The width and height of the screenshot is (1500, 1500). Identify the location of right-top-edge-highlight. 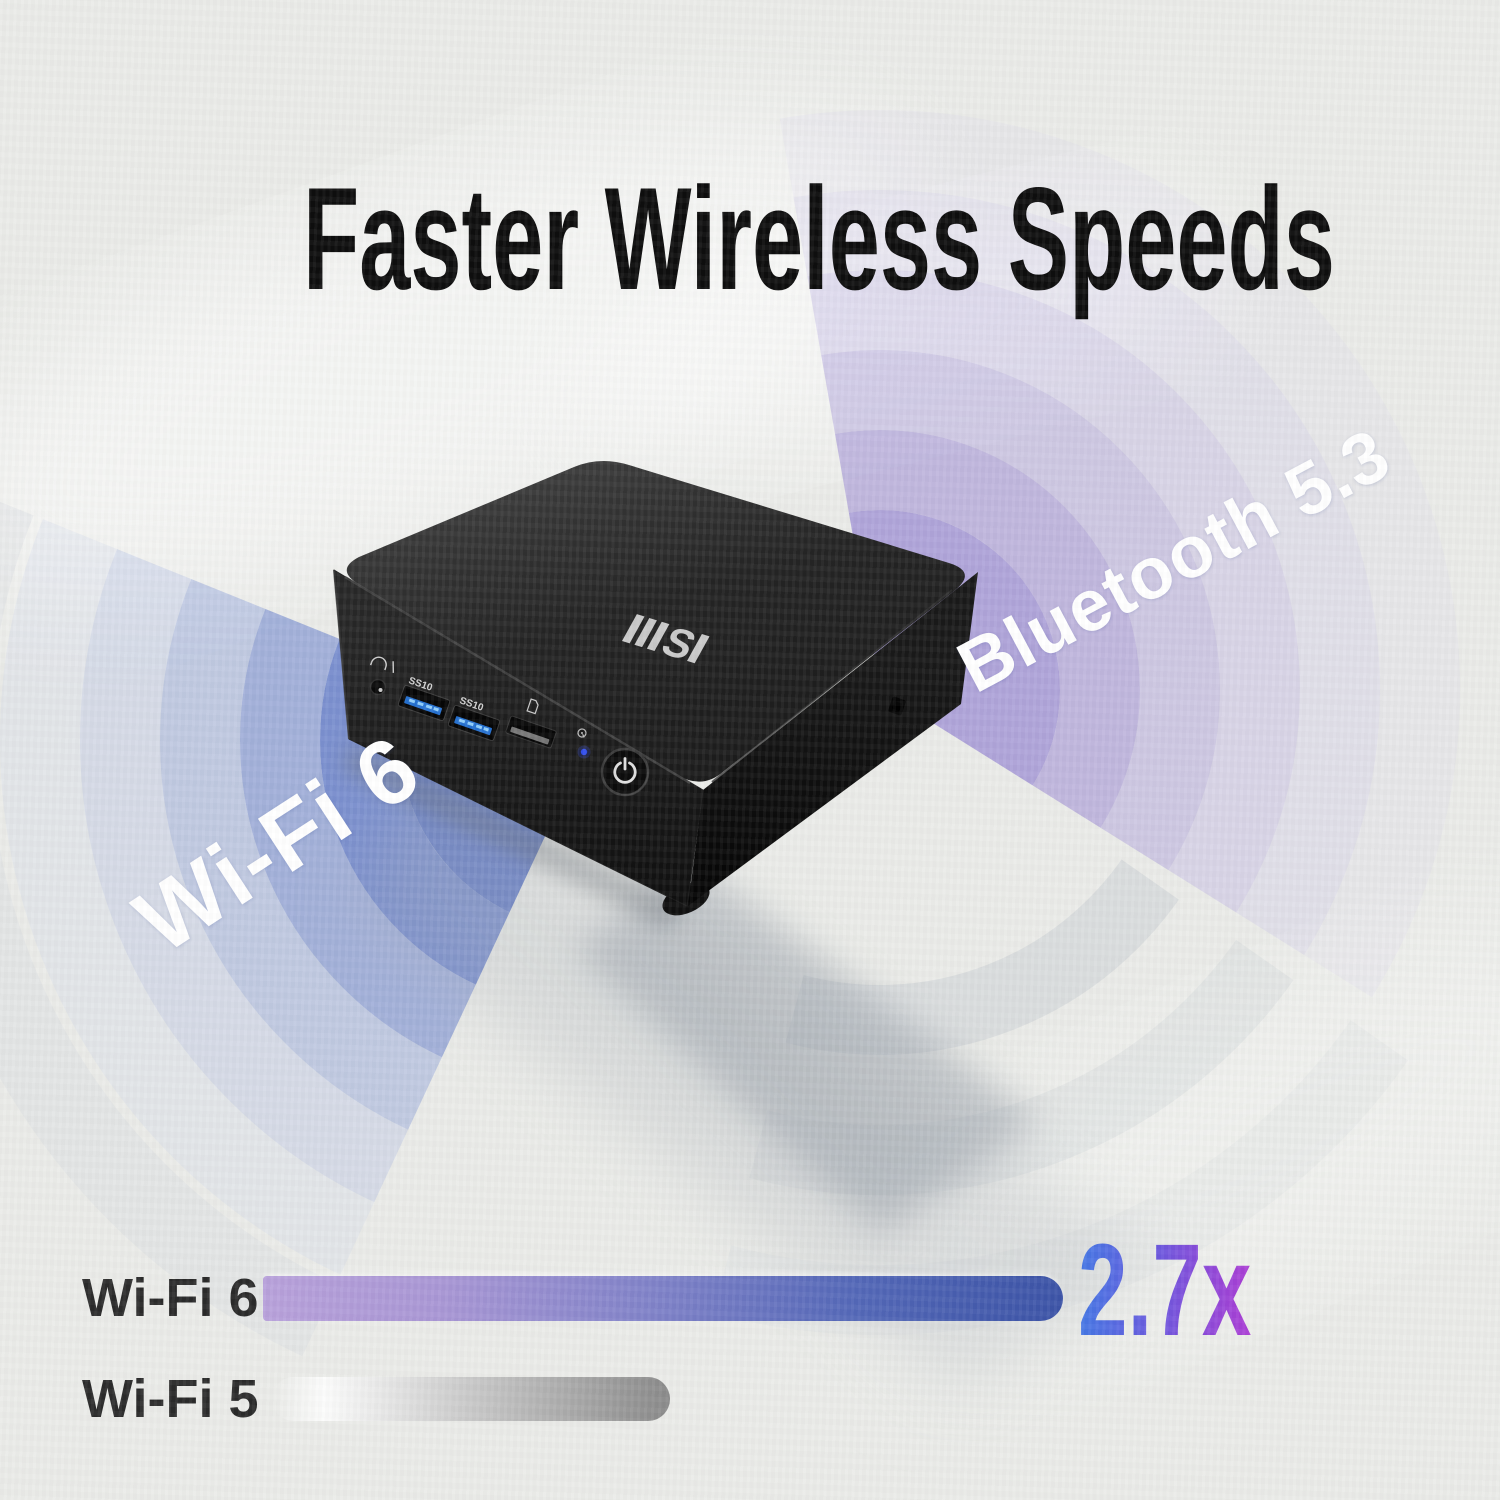
(832, 686).